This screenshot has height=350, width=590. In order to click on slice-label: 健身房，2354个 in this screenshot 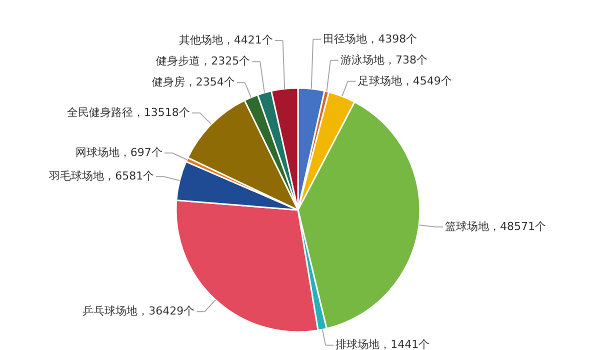, I will do `click(193, 82)`.